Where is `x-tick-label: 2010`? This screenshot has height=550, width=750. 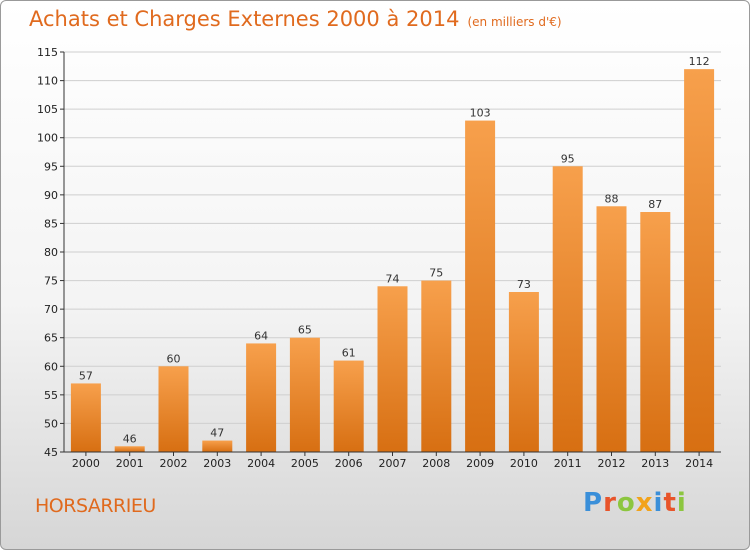
x-tick-label: 2010 is located at coordinates (524, 463).